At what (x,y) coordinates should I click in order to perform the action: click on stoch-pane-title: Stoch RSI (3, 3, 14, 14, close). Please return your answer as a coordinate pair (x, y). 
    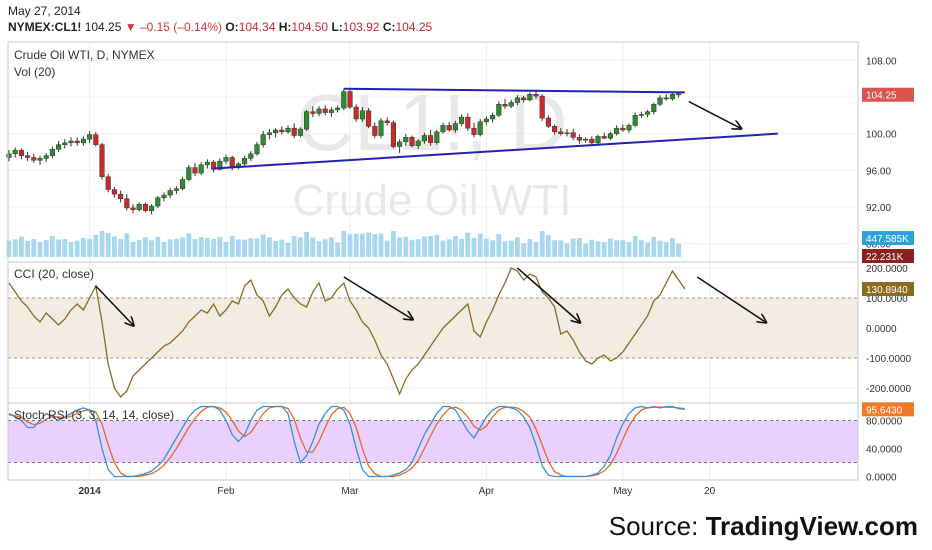
    Looking at the image, I should click on (94, 415).